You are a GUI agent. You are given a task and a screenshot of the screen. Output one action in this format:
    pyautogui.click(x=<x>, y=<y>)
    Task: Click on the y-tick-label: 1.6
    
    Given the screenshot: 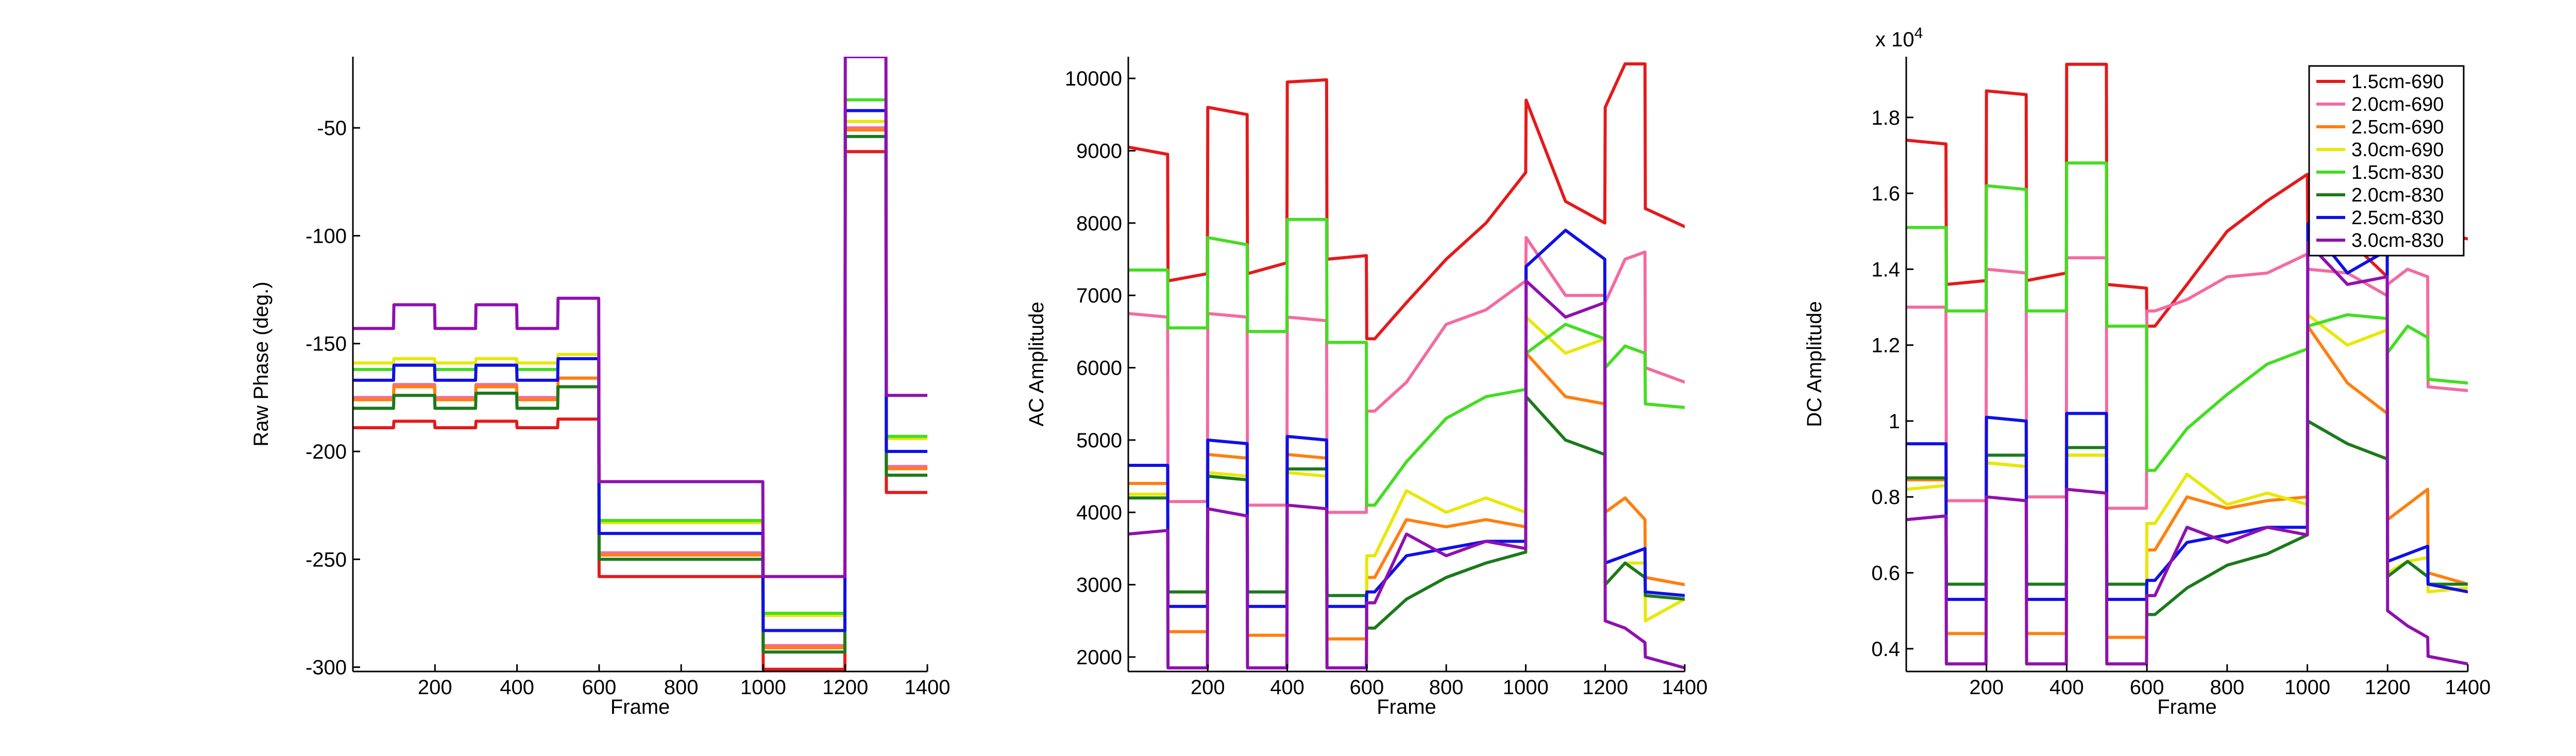 What is the action you would take?
    pyautogui.click(x=1885, y=193)
    